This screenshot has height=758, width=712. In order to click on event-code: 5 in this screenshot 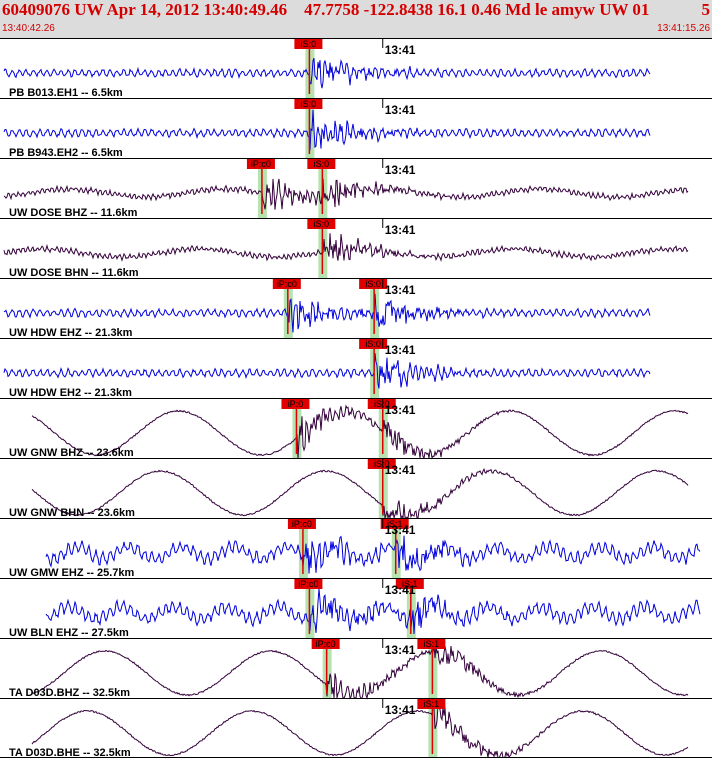, I will do `click(706, 9)`.